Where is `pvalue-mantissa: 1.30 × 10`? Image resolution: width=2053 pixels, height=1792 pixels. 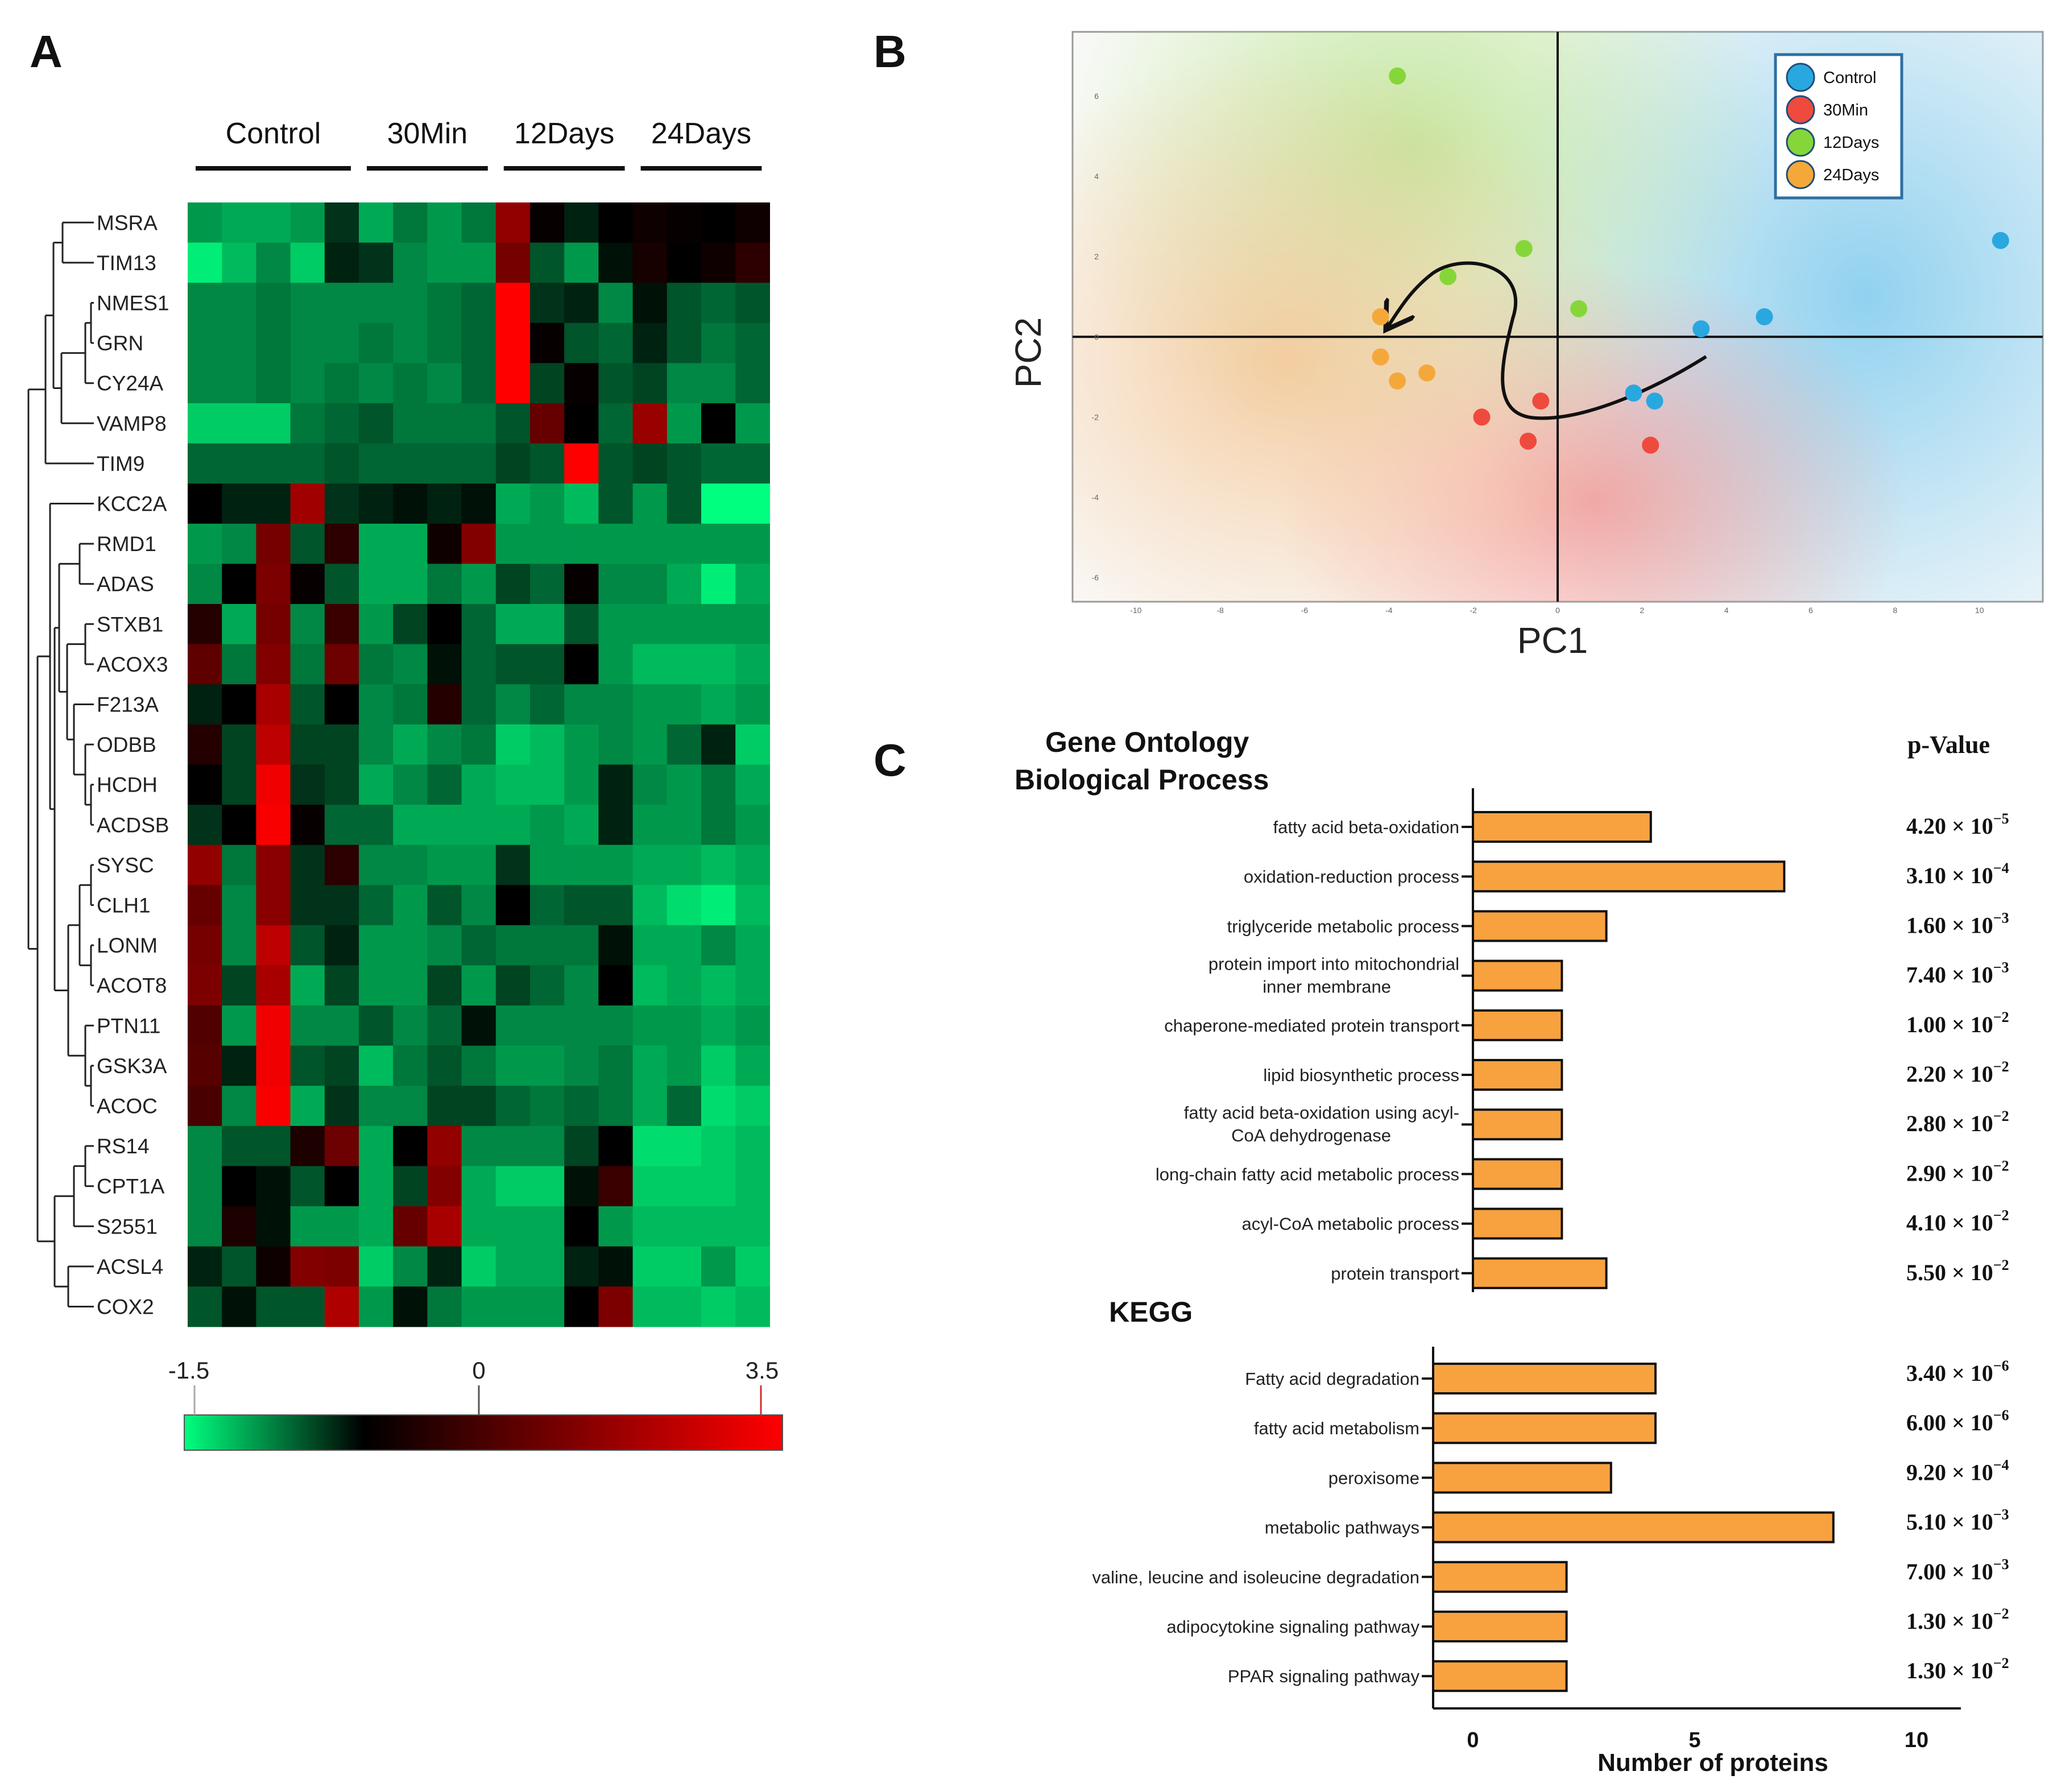 pvalue-mantissa: 1.30 × 10 is located at coordinates (1949, 1621).